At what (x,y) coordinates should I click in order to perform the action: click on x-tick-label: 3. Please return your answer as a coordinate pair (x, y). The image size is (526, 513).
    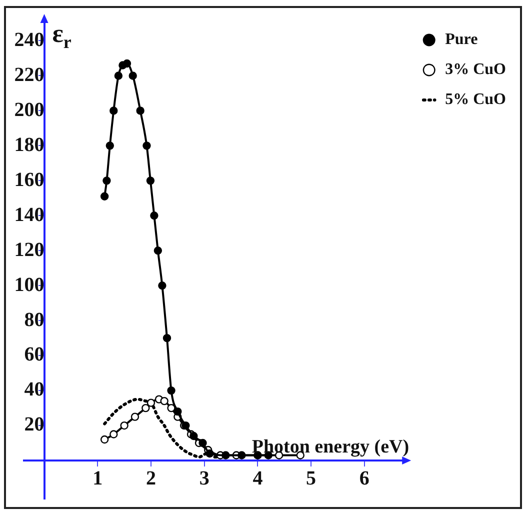
    Looking at the image, I should click on (204, 479).